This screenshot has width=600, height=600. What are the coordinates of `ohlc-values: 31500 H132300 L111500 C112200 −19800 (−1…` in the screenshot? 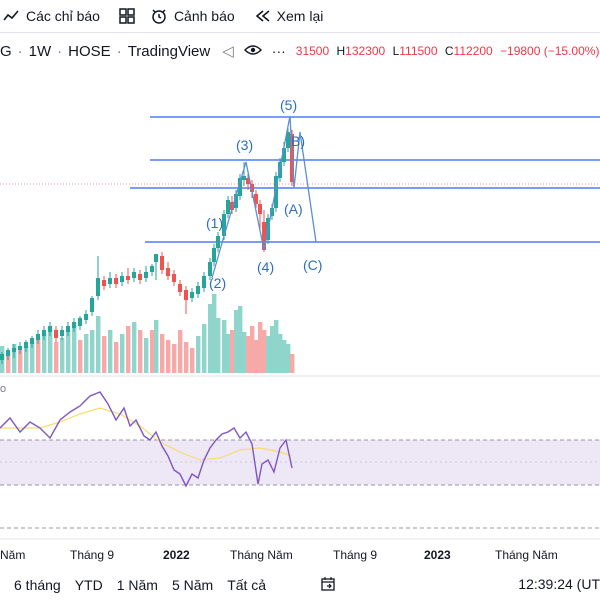 It's located at (447, 51).